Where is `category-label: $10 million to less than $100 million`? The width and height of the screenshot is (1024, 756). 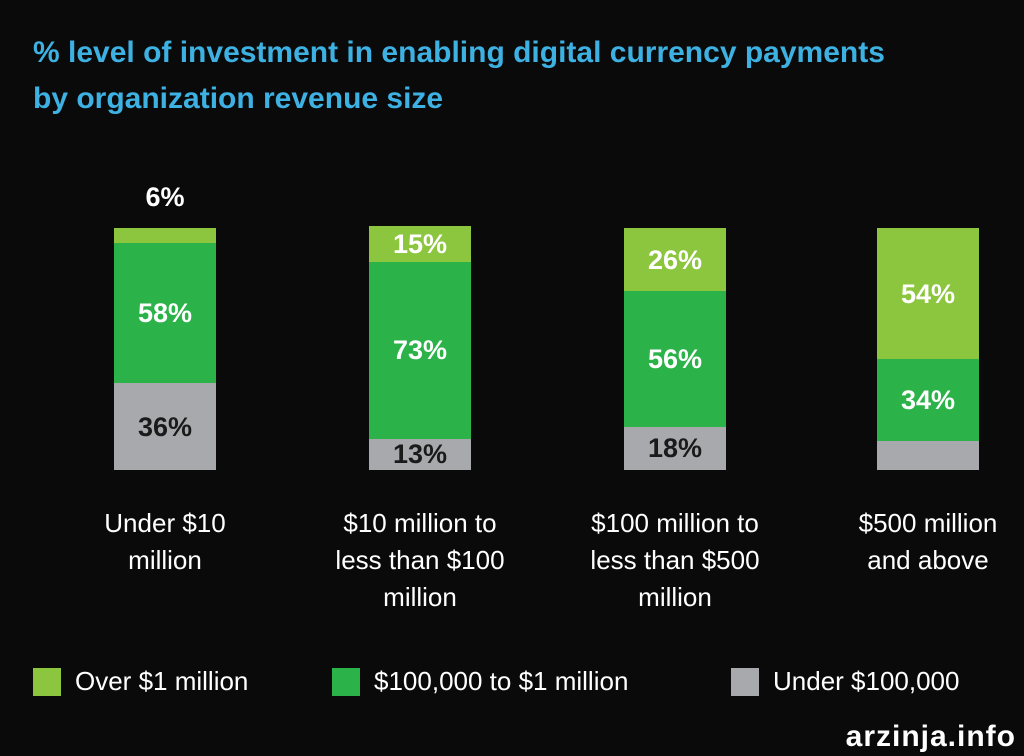
category-label: $10 million to less than $100 million is located at coordinates (420, 560).